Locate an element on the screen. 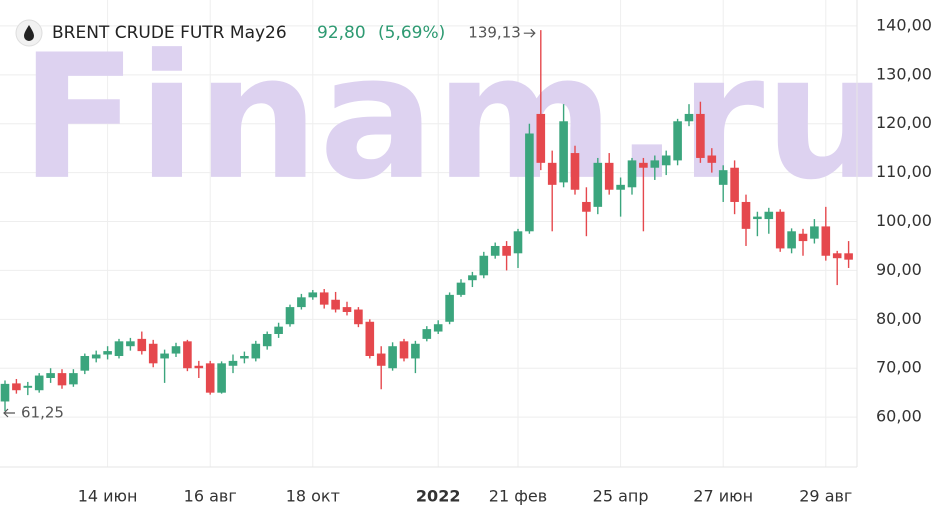 This screenshot has width=952, height=516. x-tick-label: 25 апр is located at coordinates (621, 496).